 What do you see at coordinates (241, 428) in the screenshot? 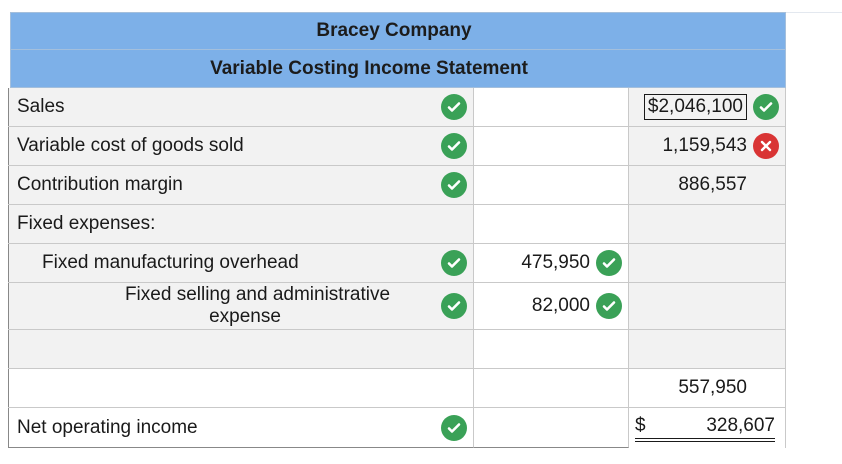
I see `noi-label-cell: Net operating income` at bounding box center [241, 428].